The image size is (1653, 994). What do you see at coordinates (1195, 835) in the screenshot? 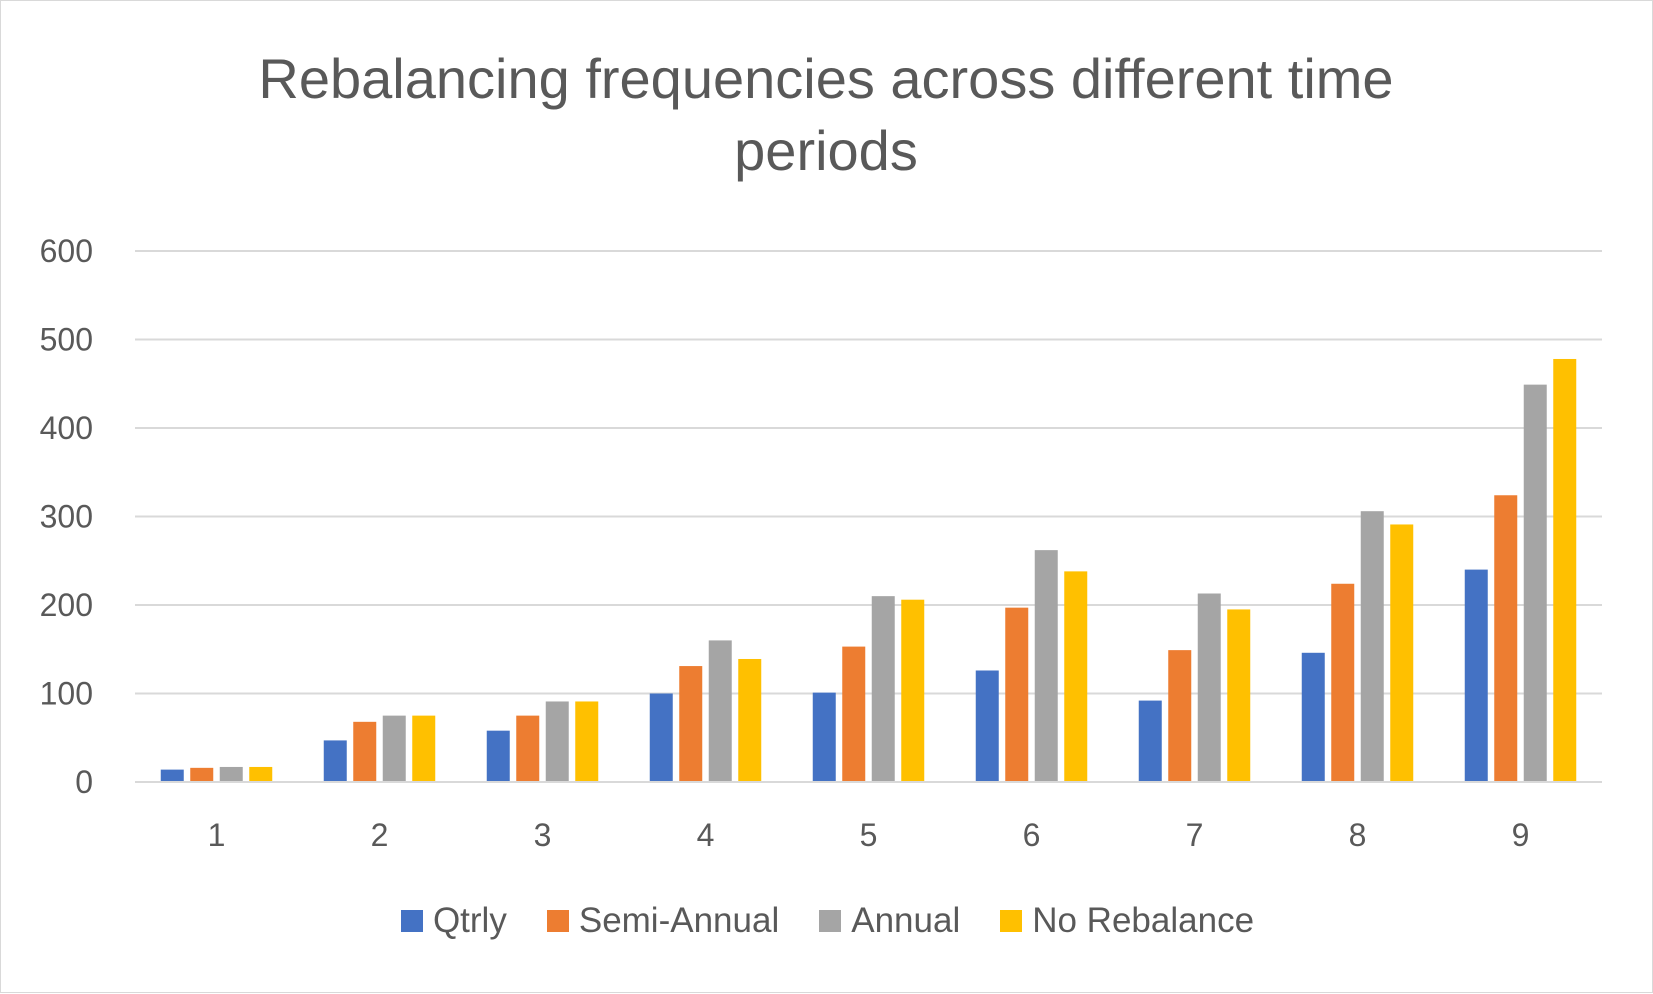
I see `x-tick-label: 7` at bounding box center [1195, 835].